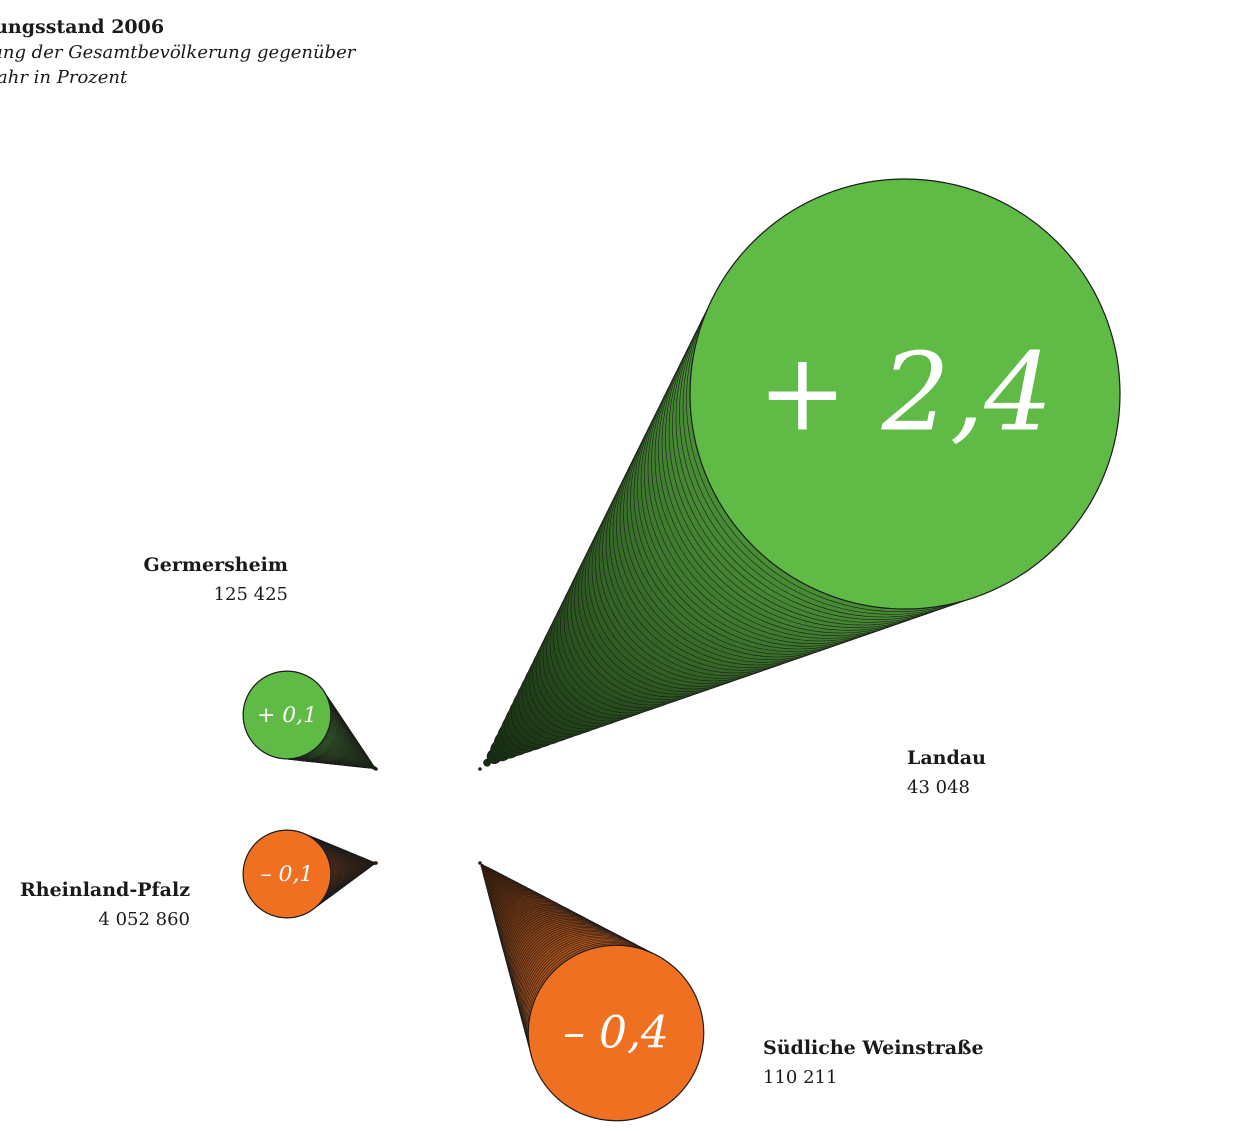 The image size is (1234, 1131). Describe the element at coordinates (873, 1048) in the screenshot. I see `label-suedliche-weinstrasse-name: Südliche Weinstraße` at that location.